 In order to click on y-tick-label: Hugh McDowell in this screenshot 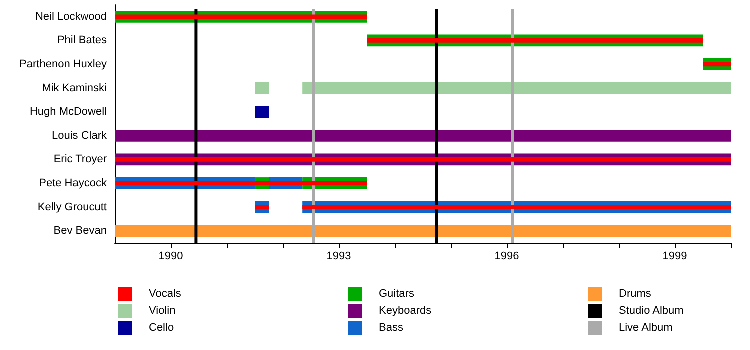, I will do `click(68, 112)`.